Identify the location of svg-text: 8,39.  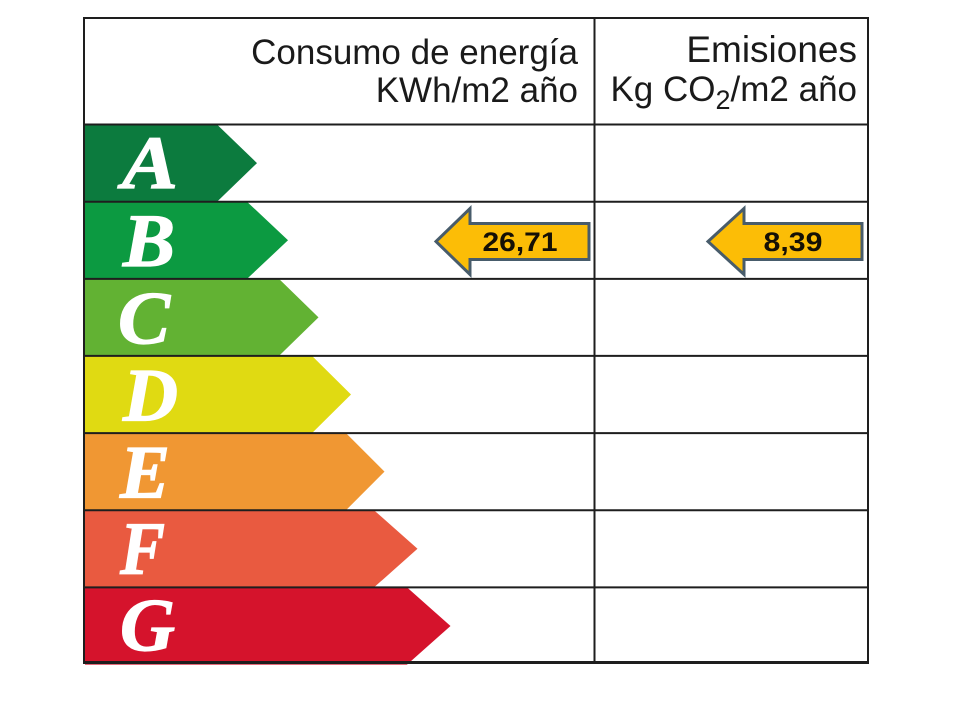
(793, 242).